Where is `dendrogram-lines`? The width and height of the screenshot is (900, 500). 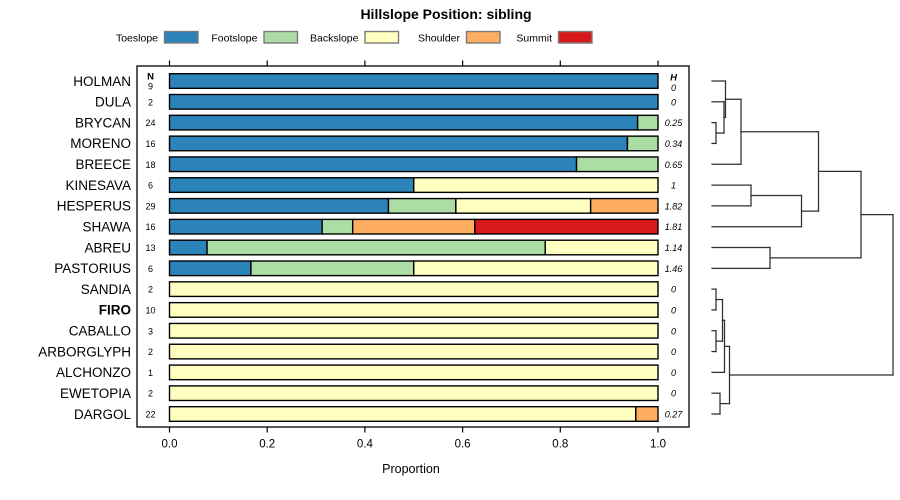
dendrogram-lines is located at coordinates (802, 247).